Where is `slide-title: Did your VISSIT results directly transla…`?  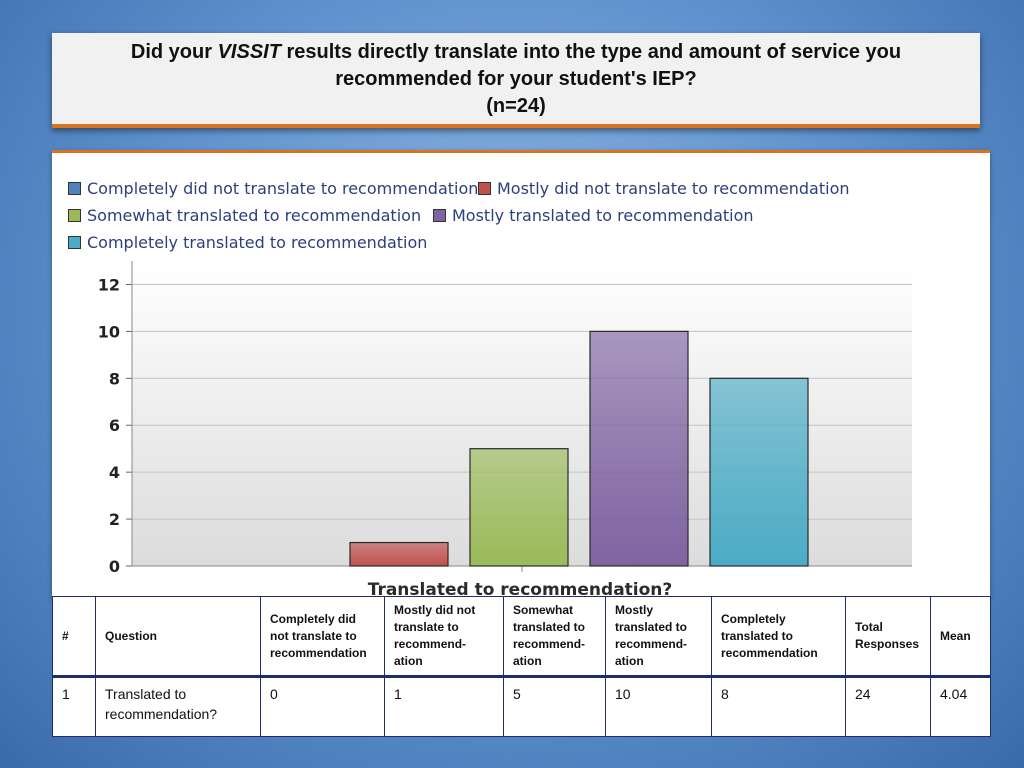
slide-title: Did your VISSIT results directly transla… is located at coordinates (516, 80).